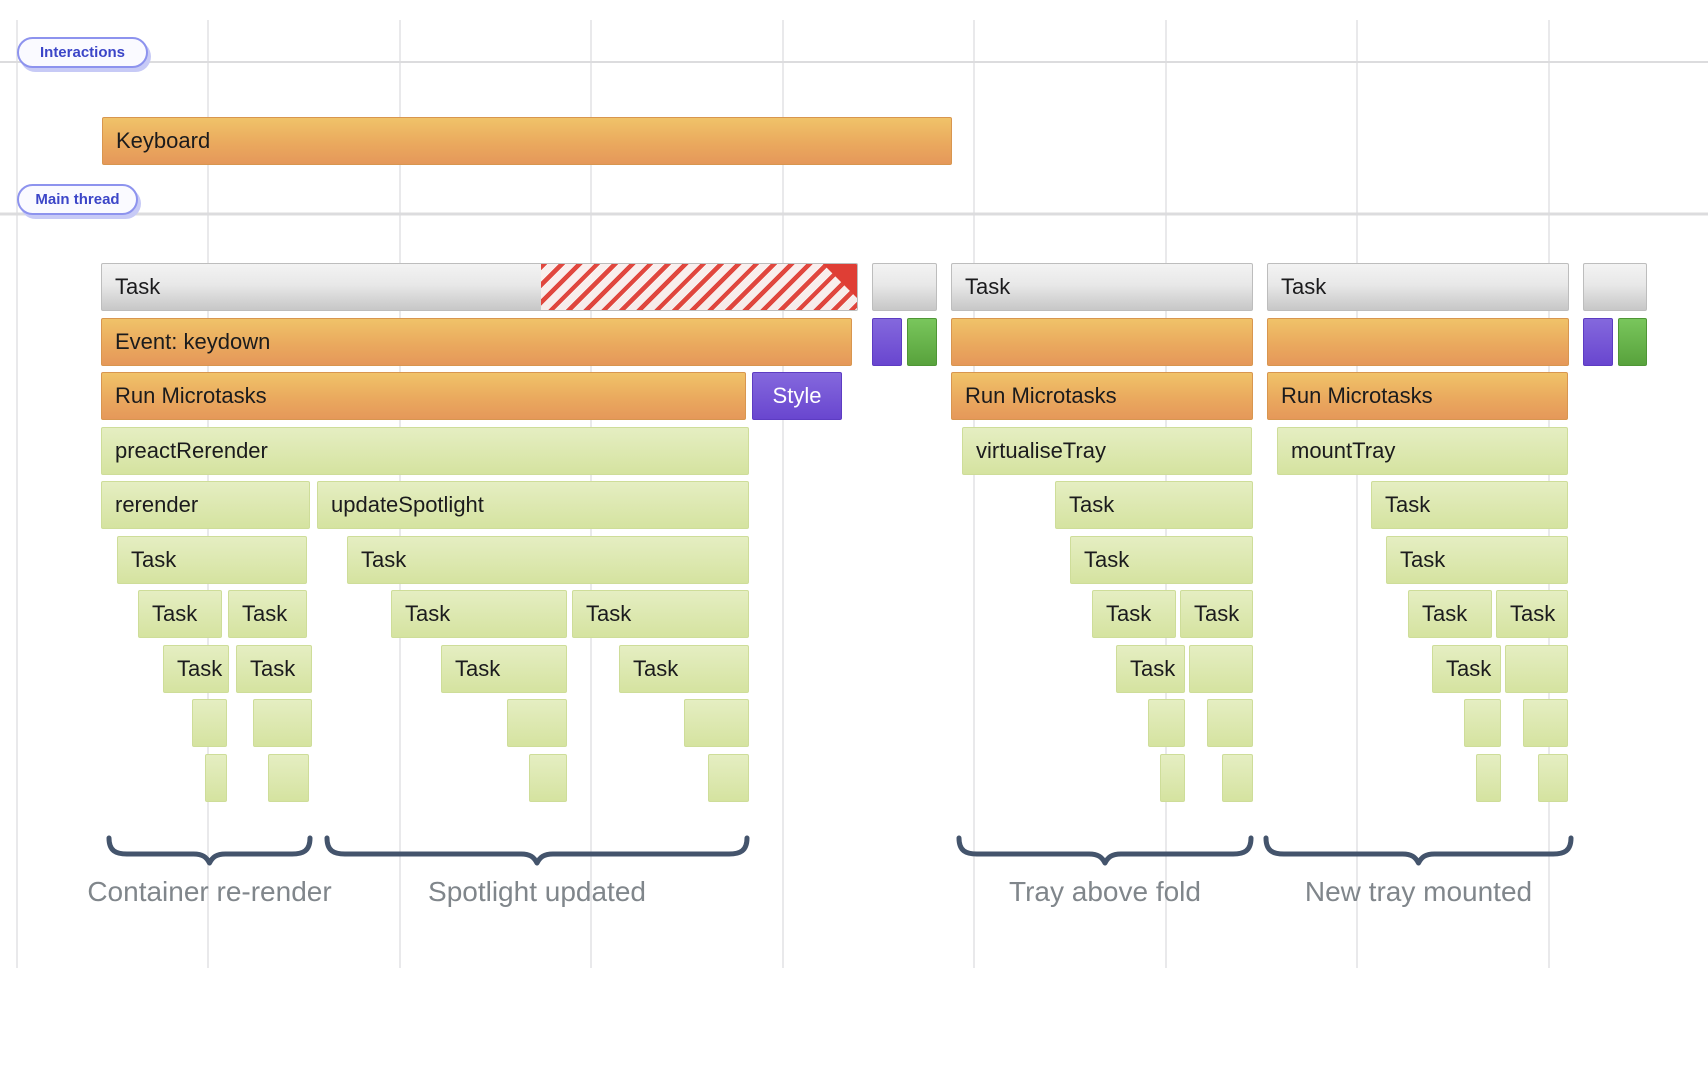 Image resolution: width=1708 pixels, height=1072 pixels. Describe the element at coordinates (527, 141) in the screenshot. I see `bar-keyboard: Keyboard` at that location.